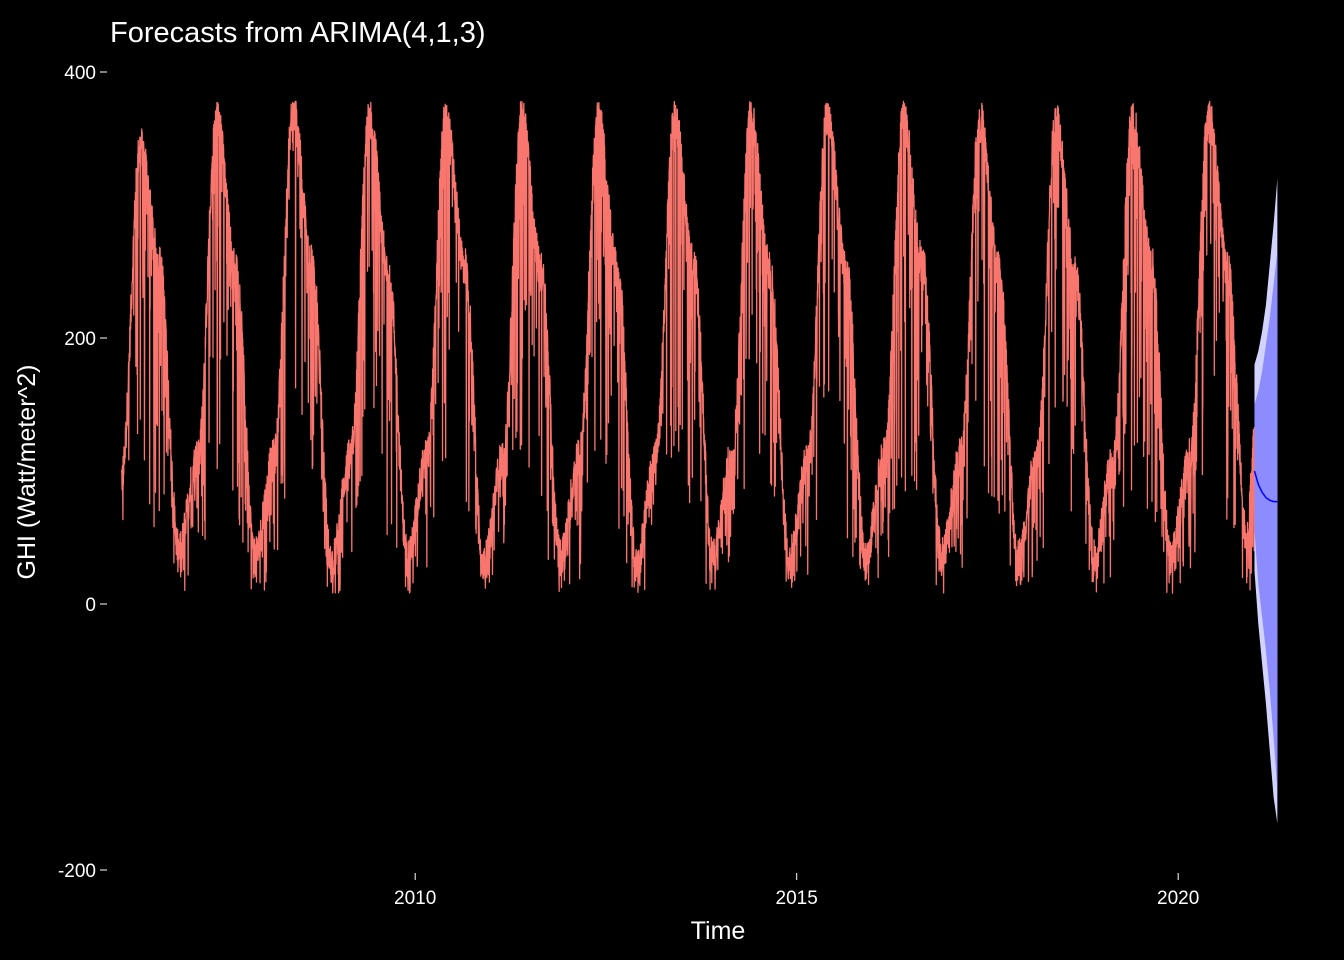 This screenshot has height=960, width=1344. Describe the element at coordinates (90, 605) in the screenshot. I see `y-tick-label: 0` at that location.